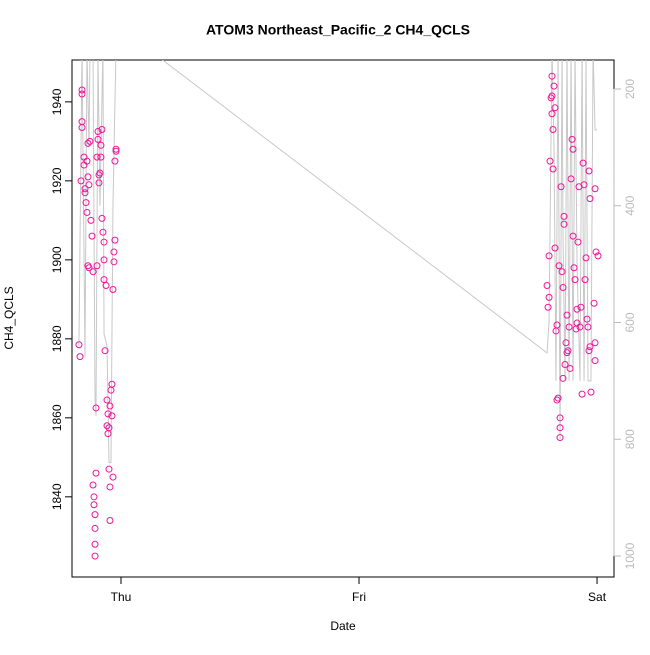 The height and width of the screenshot is (655, 650). Describe the element at coordinates (57, 259) in the screenshot. I see `y-tick-label: 1900` at that location.